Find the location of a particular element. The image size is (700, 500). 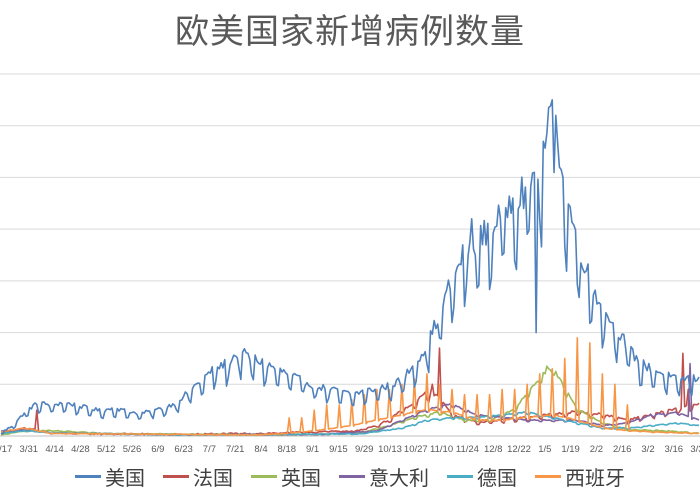

x-tick-label: 12/22 is located at coordinates (519, 449).